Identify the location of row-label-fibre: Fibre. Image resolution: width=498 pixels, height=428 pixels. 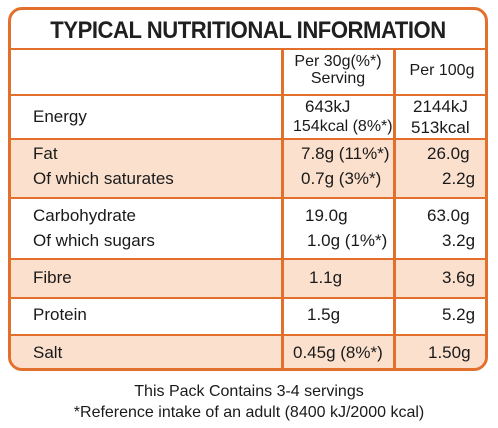
(52, 277).